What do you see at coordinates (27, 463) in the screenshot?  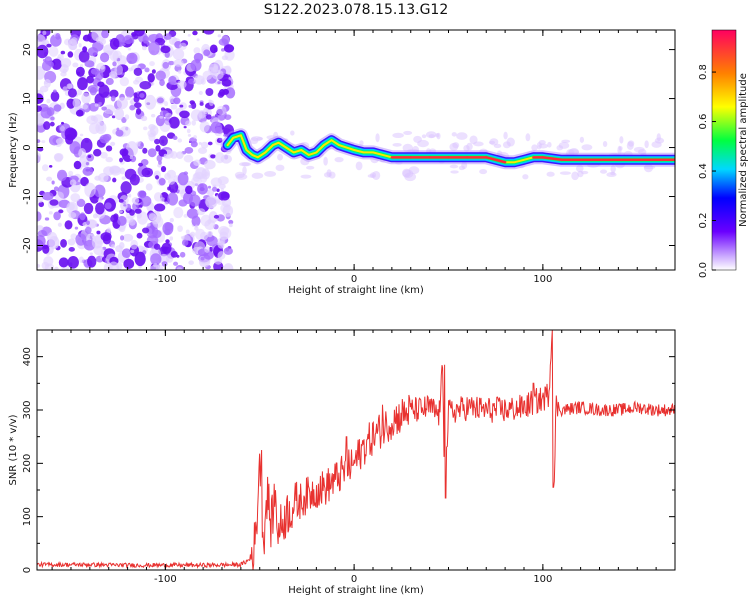 I see `y-tick-label: 200` at bounding box center [27, 463].